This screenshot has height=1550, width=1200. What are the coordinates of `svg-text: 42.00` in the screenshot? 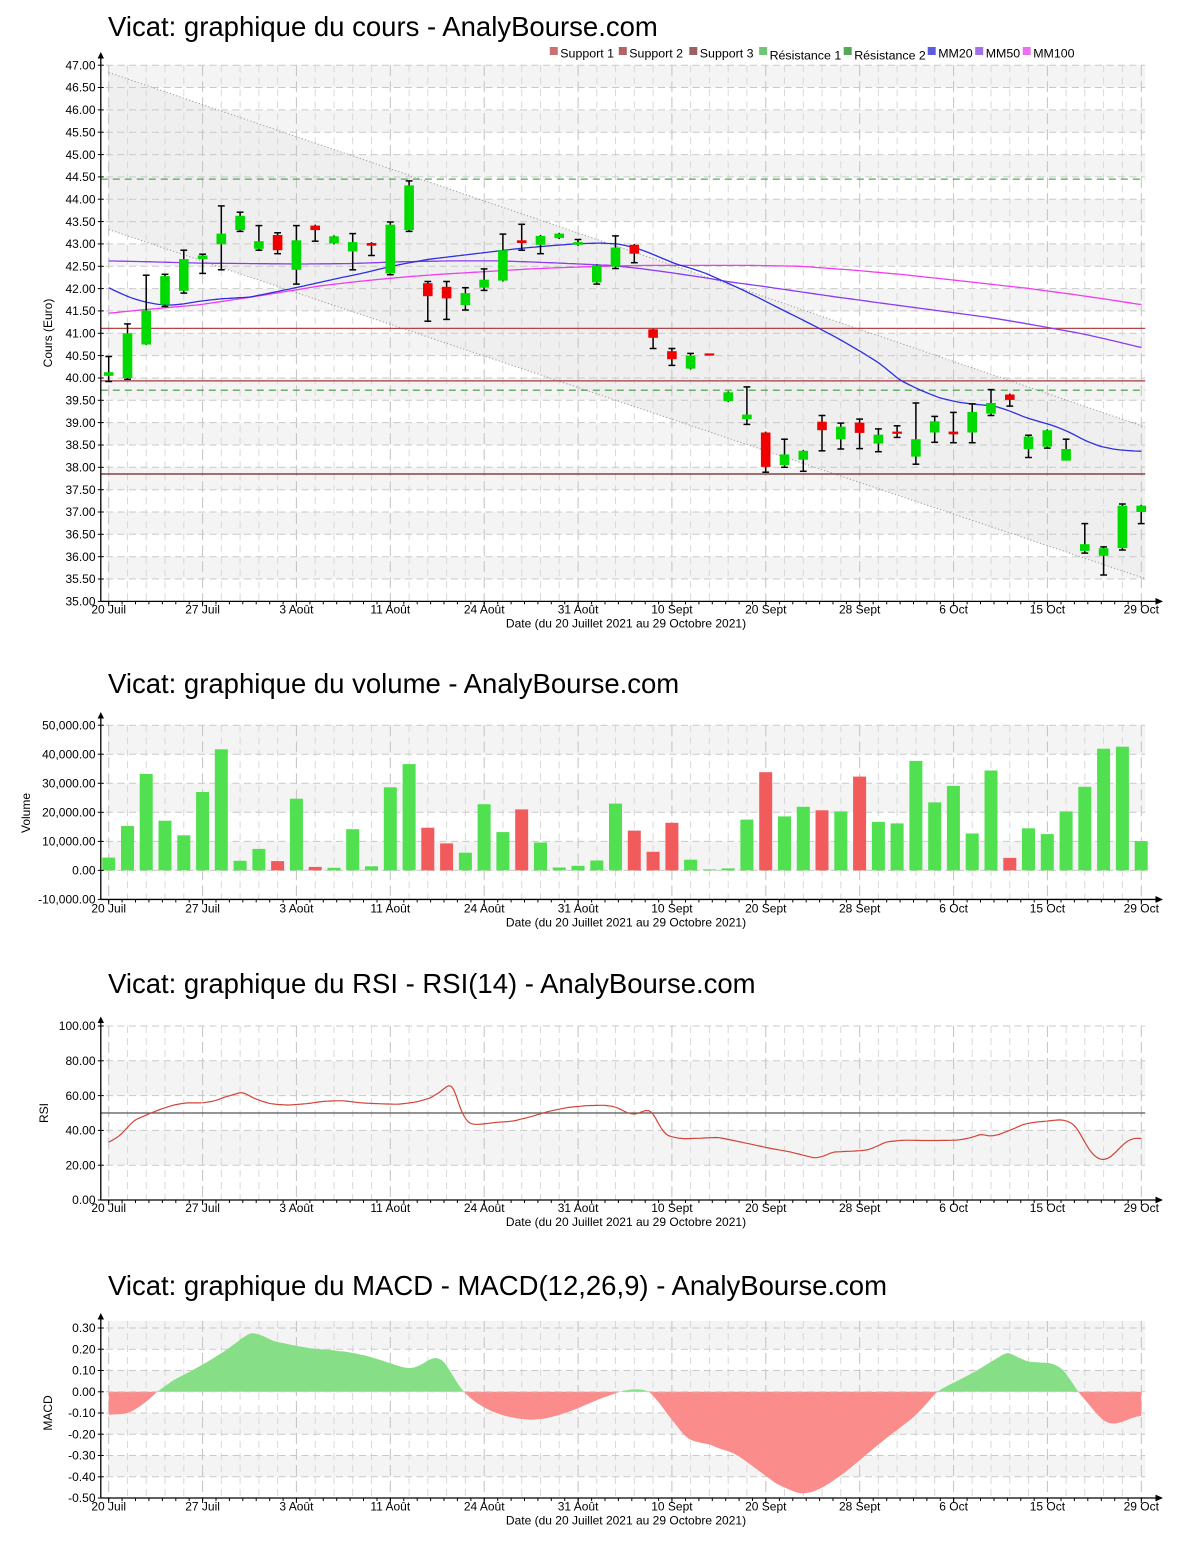 It's located at (80, 289).